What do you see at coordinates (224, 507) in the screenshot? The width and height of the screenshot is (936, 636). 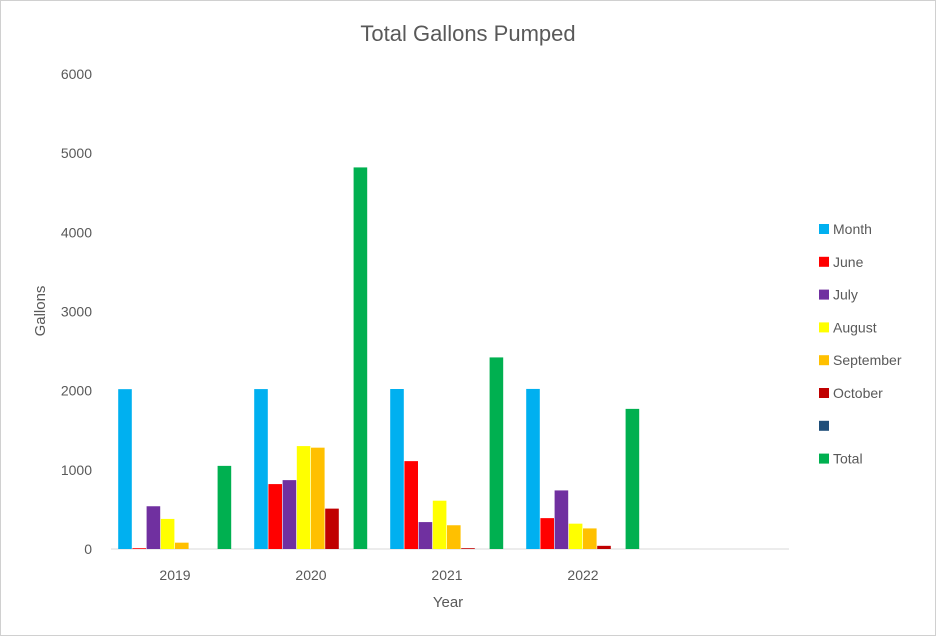 I see `bar-total-2019` at bounding box center [224, 507].